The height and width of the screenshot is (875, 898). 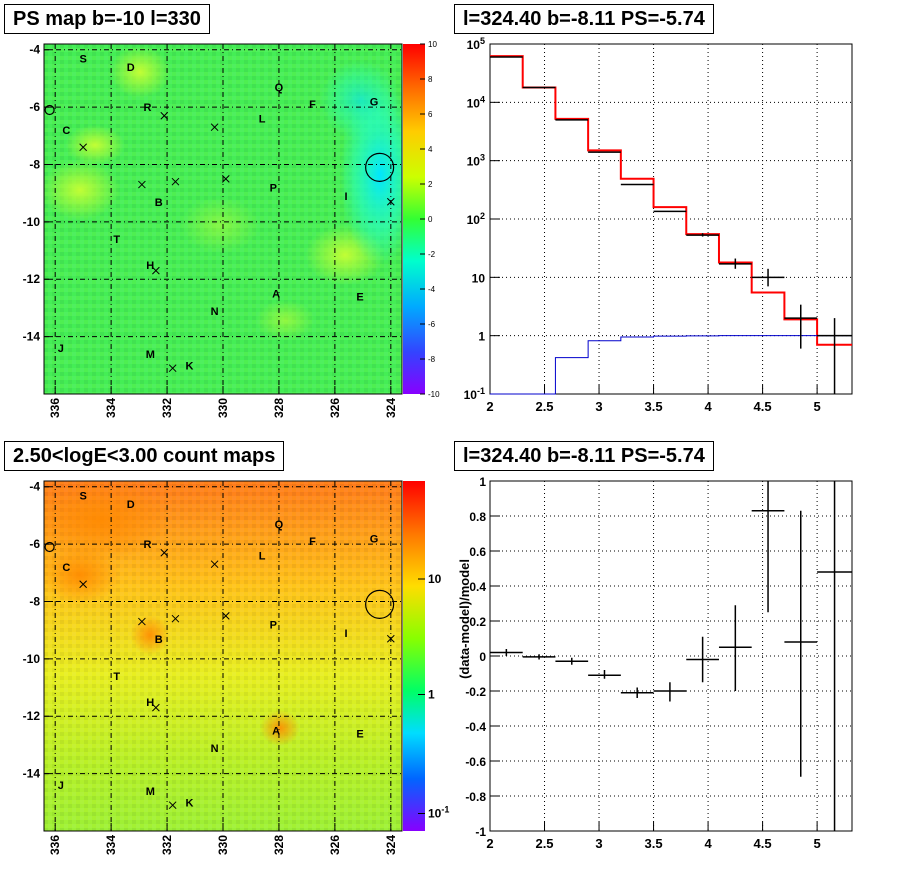 I want to click on y-tick-label: 1, so click(x=482, y=482).